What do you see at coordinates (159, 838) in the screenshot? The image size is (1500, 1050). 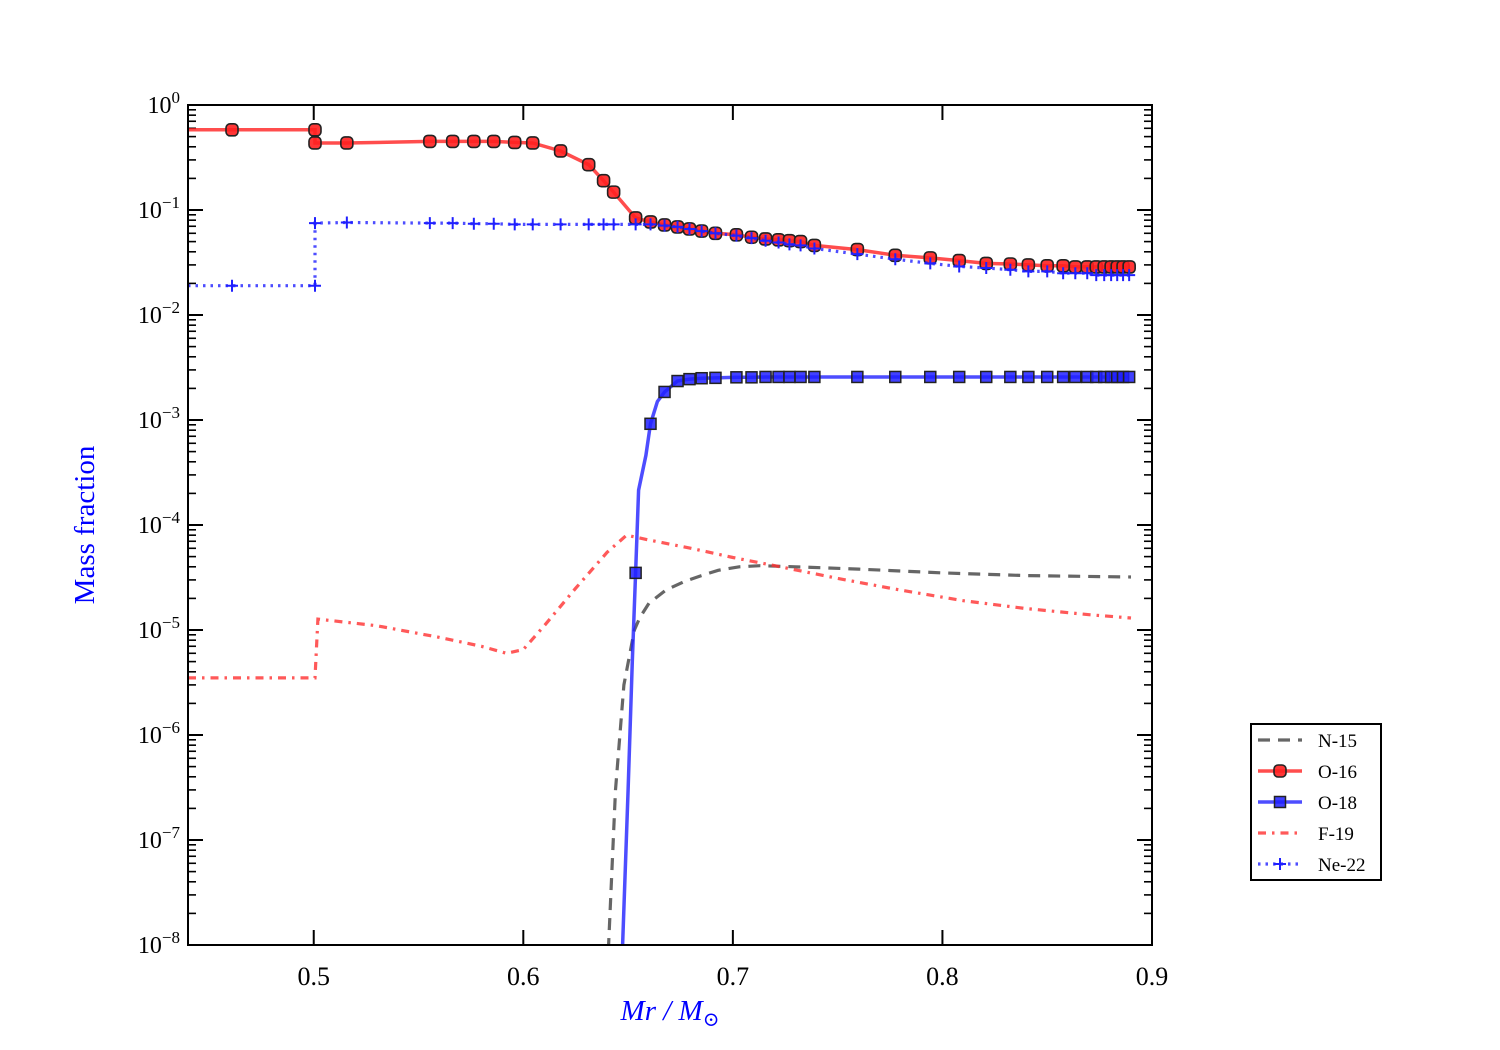 I see `y-tick-label: 10⁻⁷` at bounding box center [159, 838].